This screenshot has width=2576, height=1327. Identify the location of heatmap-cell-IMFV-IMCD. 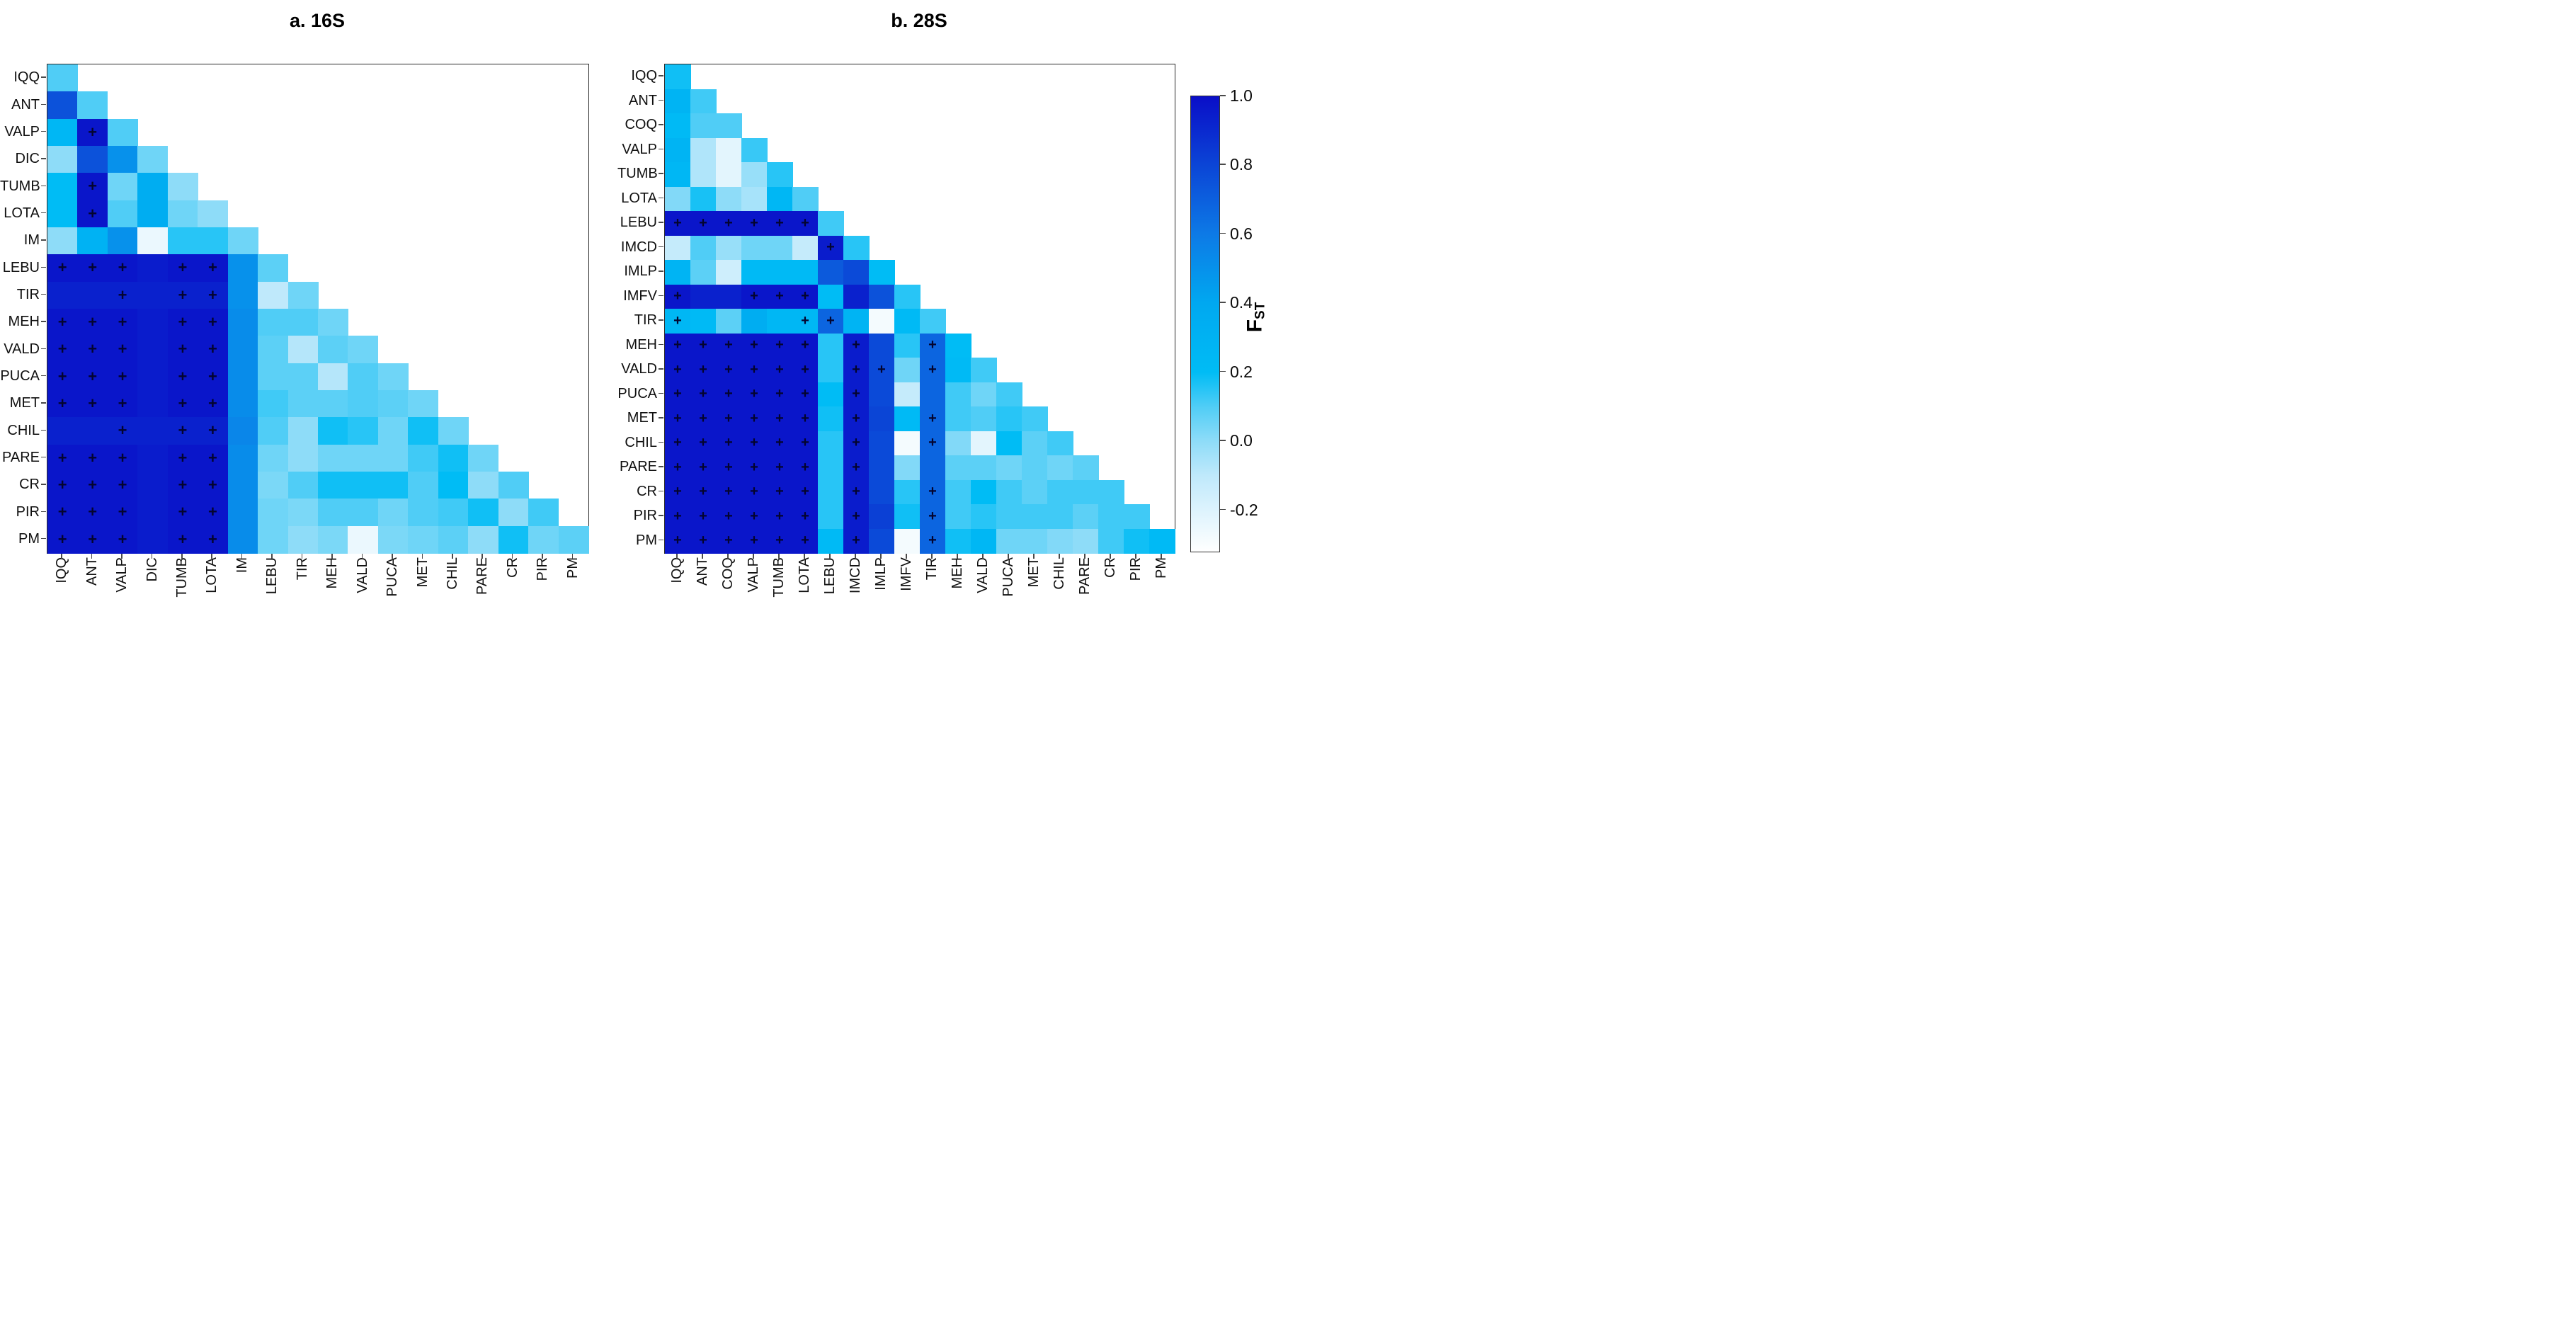
(857, 296).